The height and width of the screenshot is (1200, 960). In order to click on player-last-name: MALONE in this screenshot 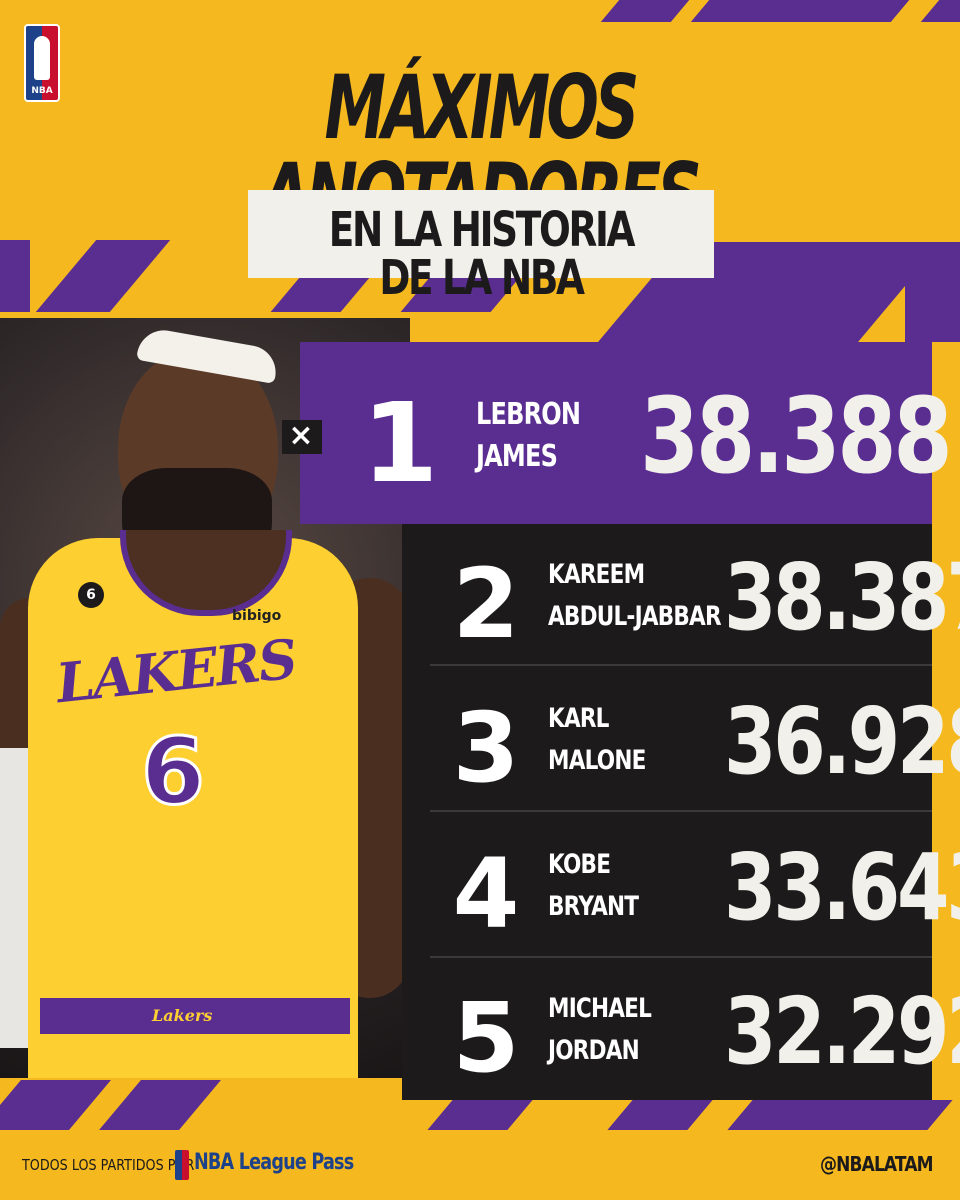, I will do `click(597, 760)`.